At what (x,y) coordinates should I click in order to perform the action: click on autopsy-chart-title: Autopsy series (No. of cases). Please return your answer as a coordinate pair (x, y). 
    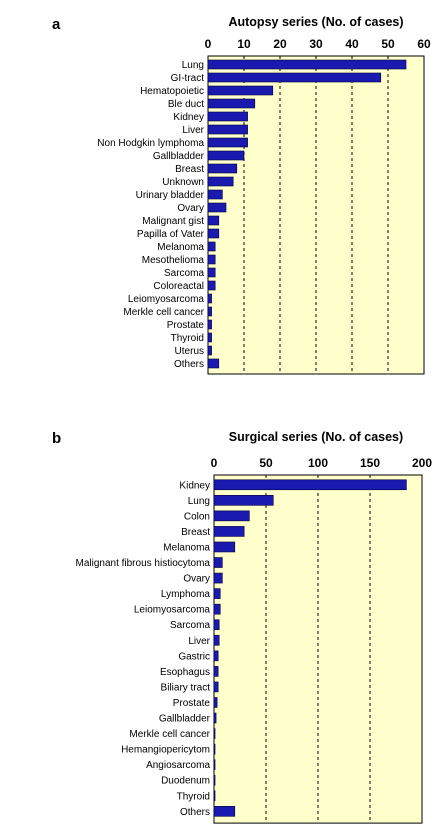
    Looking at the image, I should click on (315, 22).